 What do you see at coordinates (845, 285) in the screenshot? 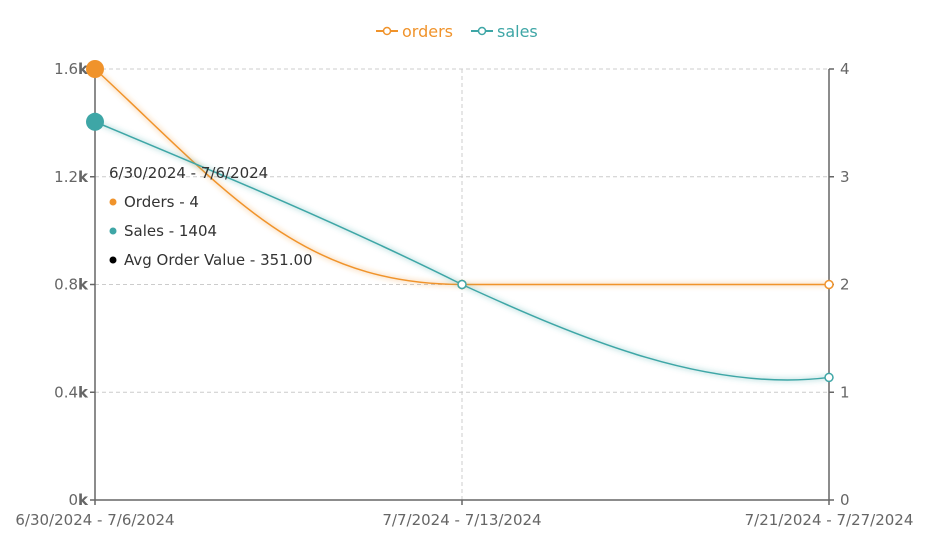
I see `right-tick-label: 2` at bounding box center [845, 285].